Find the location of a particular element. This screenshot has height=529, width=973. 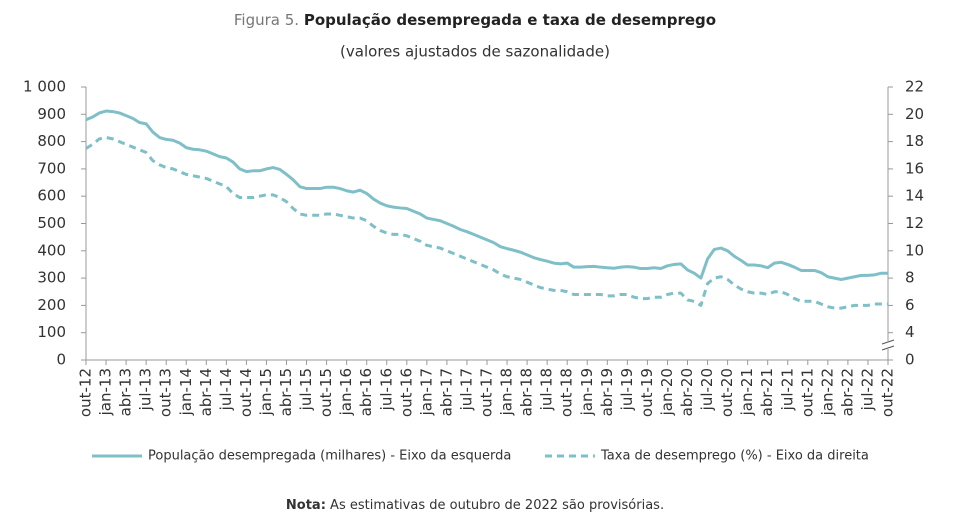

y-tick-label: 800 is located at coordinates (51, 141).